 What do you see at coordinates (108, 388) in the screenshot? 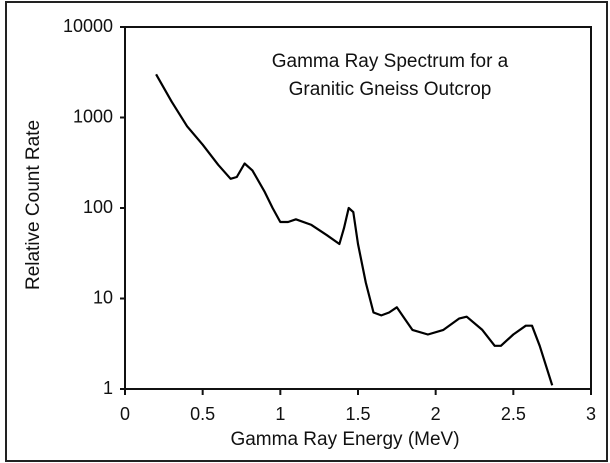
I see `y-tick-label: 1` at bounding box center [108, 388].